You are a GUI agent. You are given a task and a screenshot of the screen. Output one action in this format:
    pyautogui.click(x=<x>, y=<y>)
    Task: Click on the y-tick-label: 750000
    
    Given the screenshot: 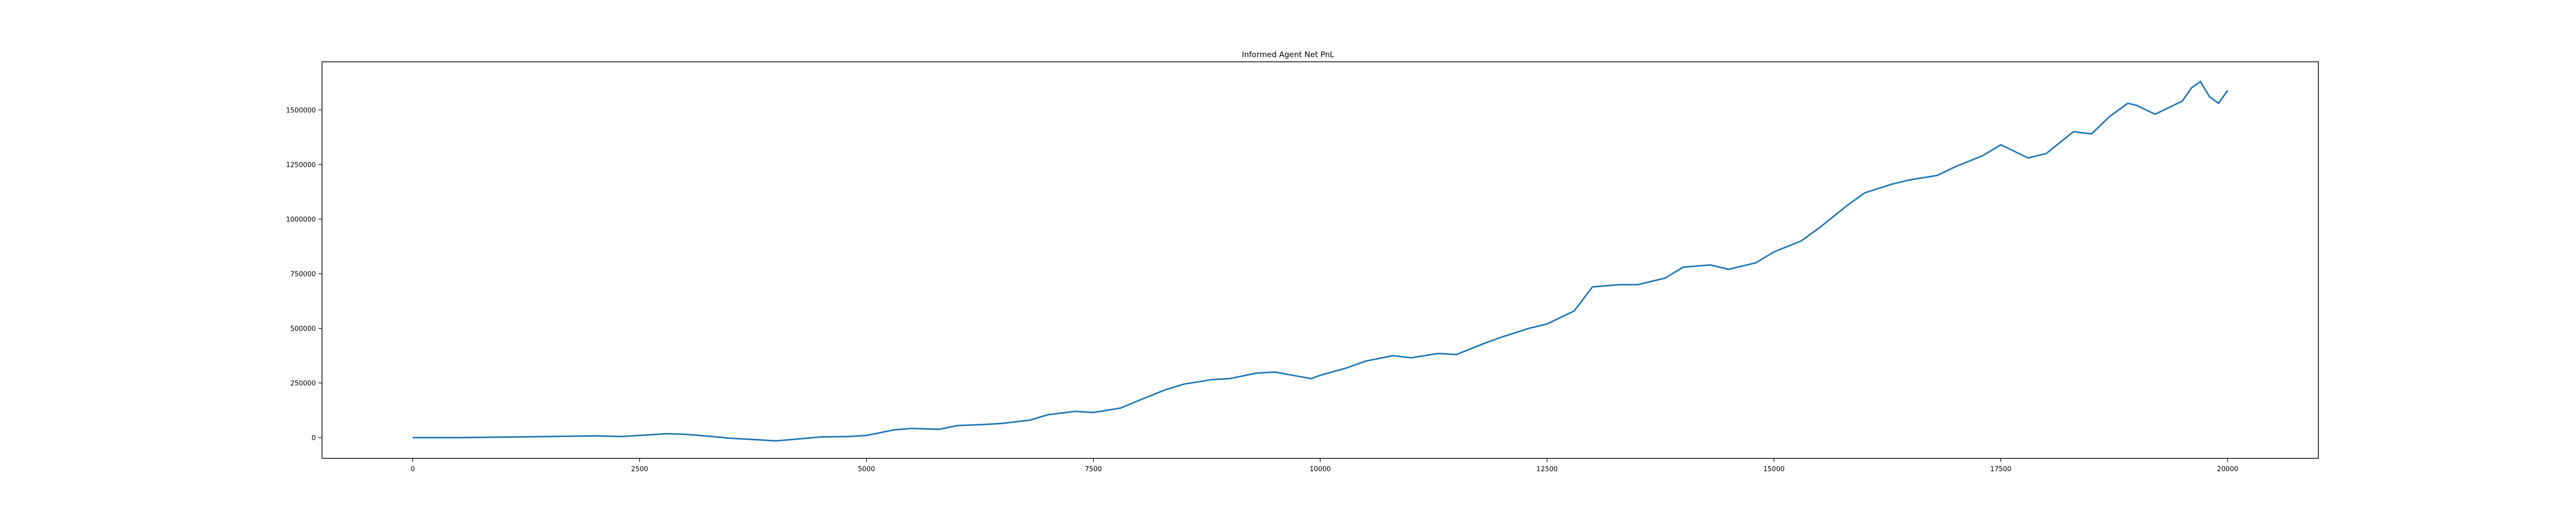 What is the action you would take?
    pyautogui.click(x=303, y=275)
    